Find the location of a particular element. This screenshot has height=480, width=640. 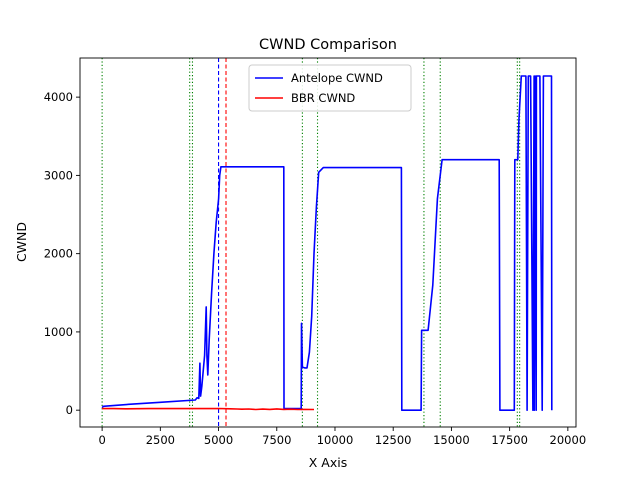

x-axis-label: X Axis is located at coordinates (328, 462).